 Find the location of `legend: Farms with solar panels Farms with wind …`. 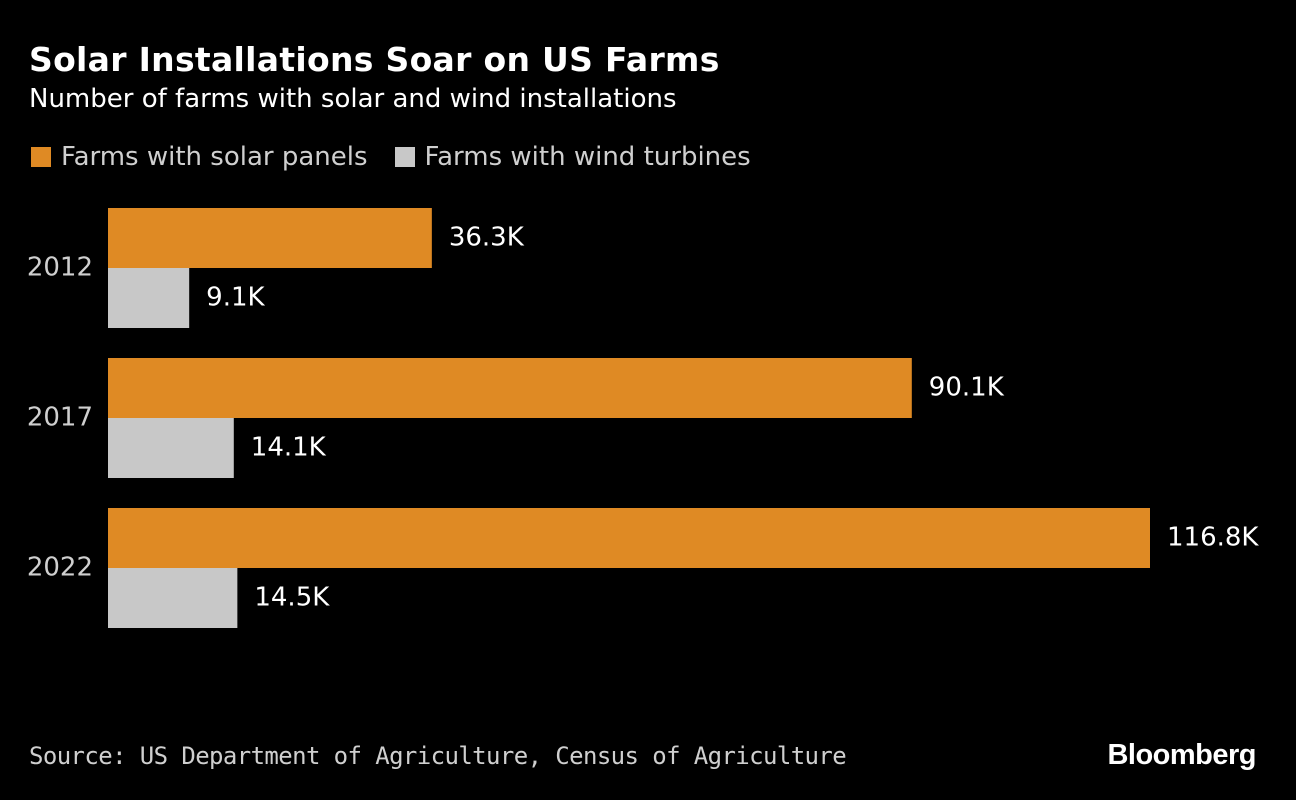

legend: Farms with solar panels Farms with wind … is located at coordinates (404, 157).